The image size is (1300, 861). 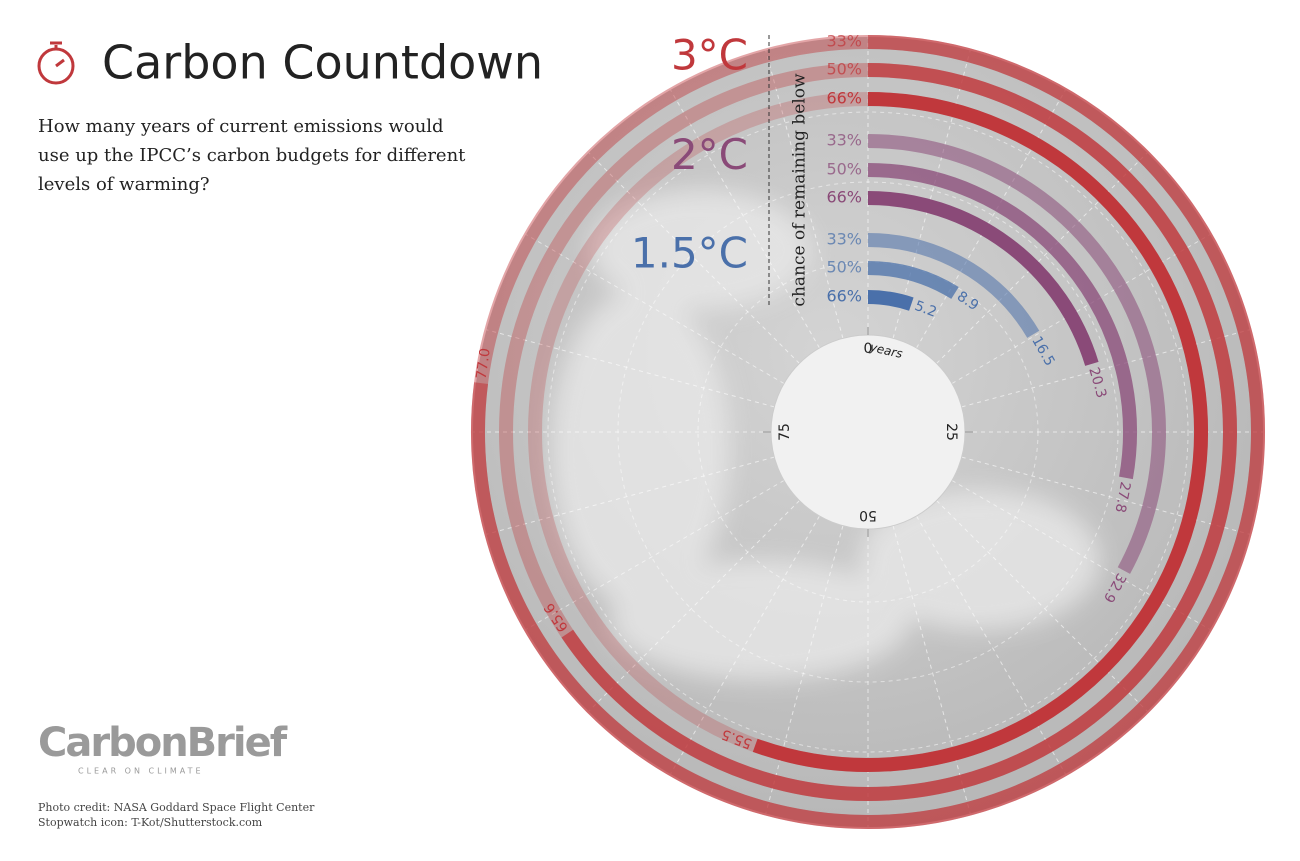 What do you see at coordinates (800, 190) in the screenshot?
I see `legend-title: chance of remaining below` at bounding box center [800, 190].